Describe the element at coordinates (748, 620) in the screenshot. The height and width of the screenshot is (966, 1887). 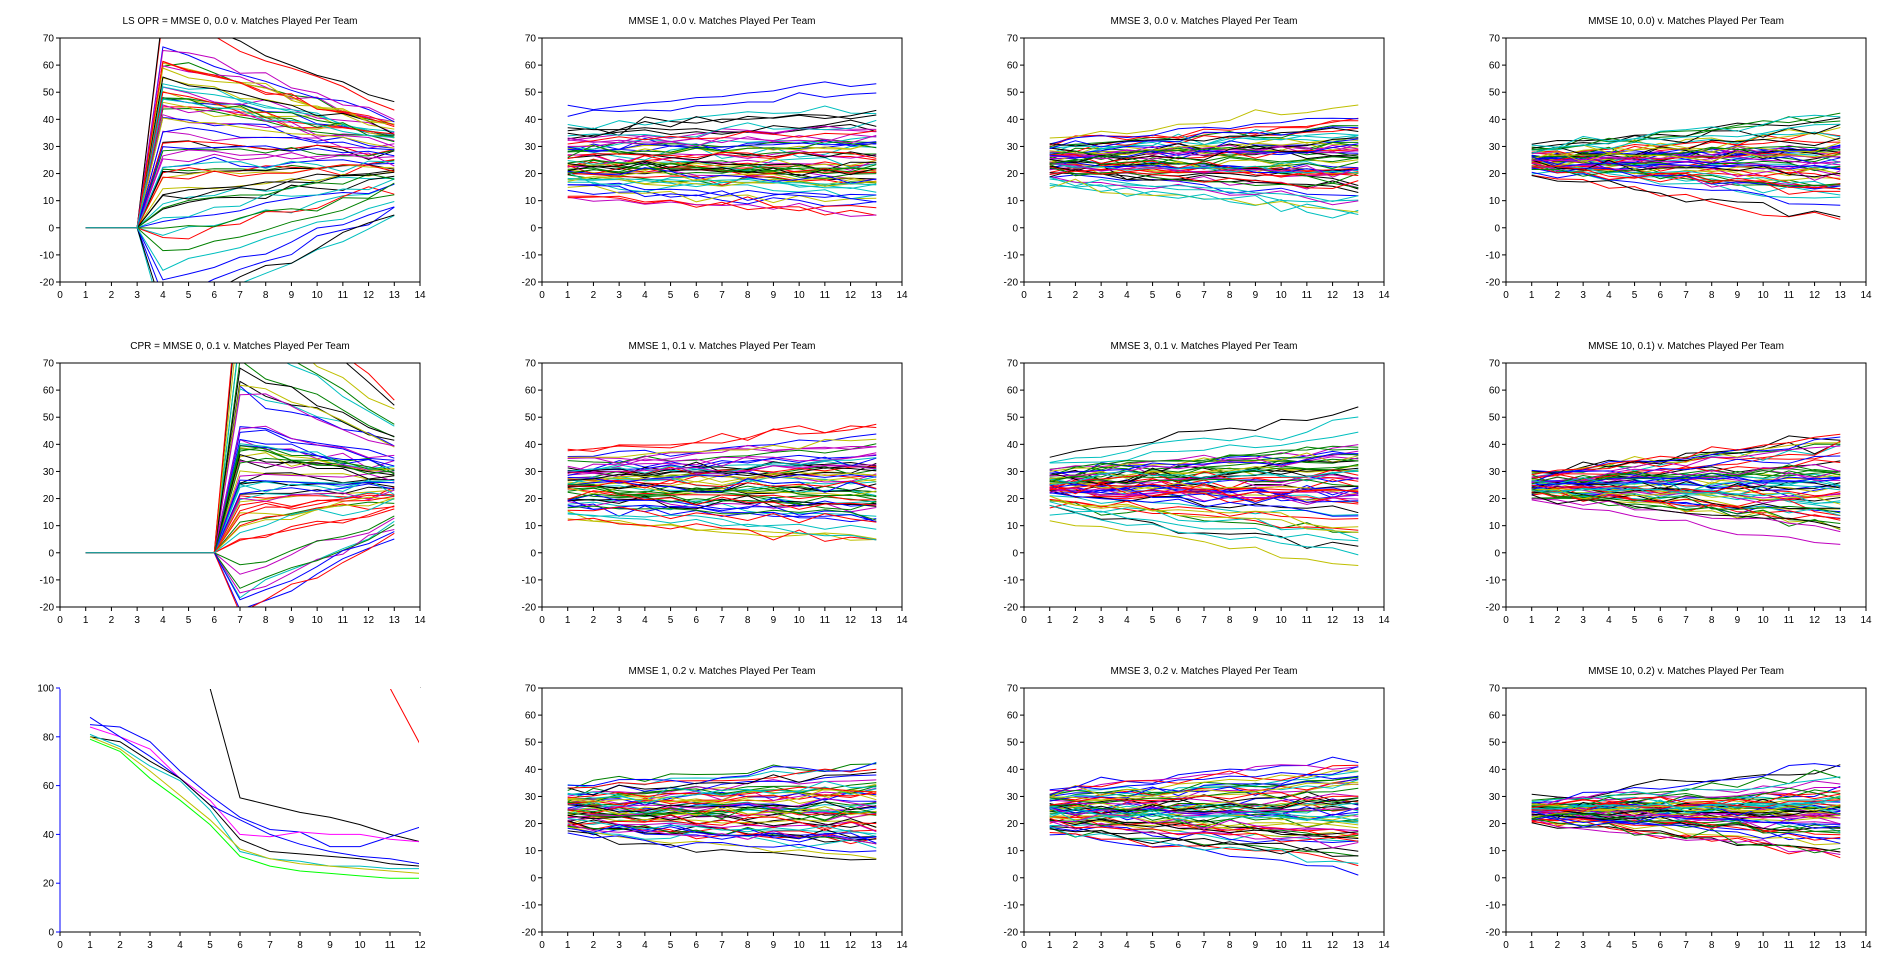
I see `x-tick-label: 8` at that location.